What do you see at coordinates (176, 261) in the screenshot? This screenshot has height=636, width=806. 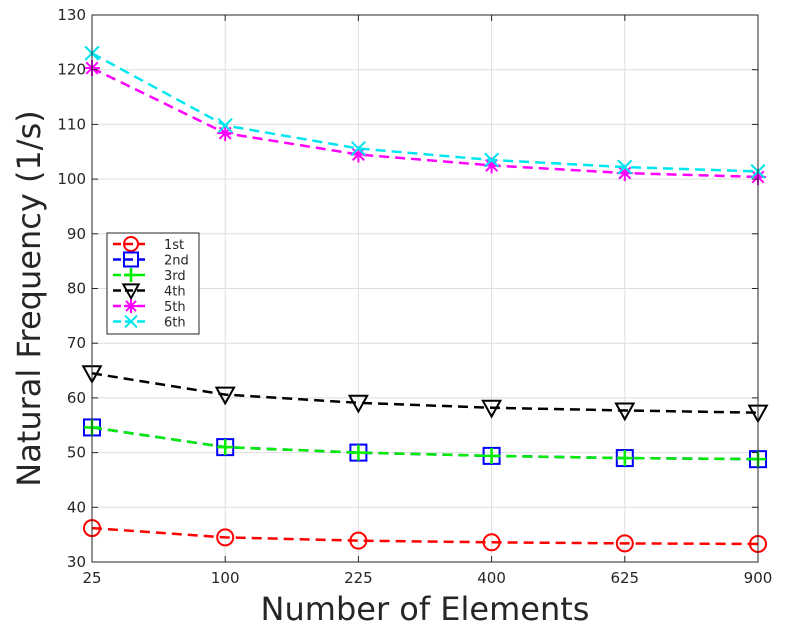 I see `legend-label: 2nd` at bounding box center [176, 261].